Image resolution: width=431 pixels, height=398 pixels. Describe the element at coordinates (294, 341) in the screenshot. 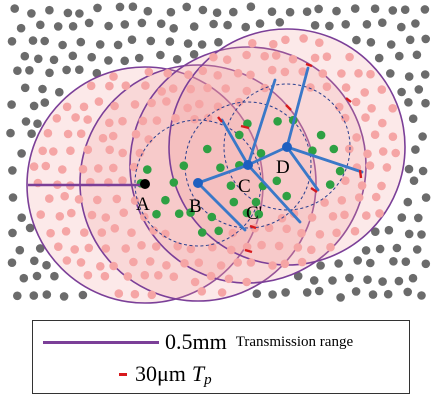

I see `transmission-label: Transmission range` at that location.